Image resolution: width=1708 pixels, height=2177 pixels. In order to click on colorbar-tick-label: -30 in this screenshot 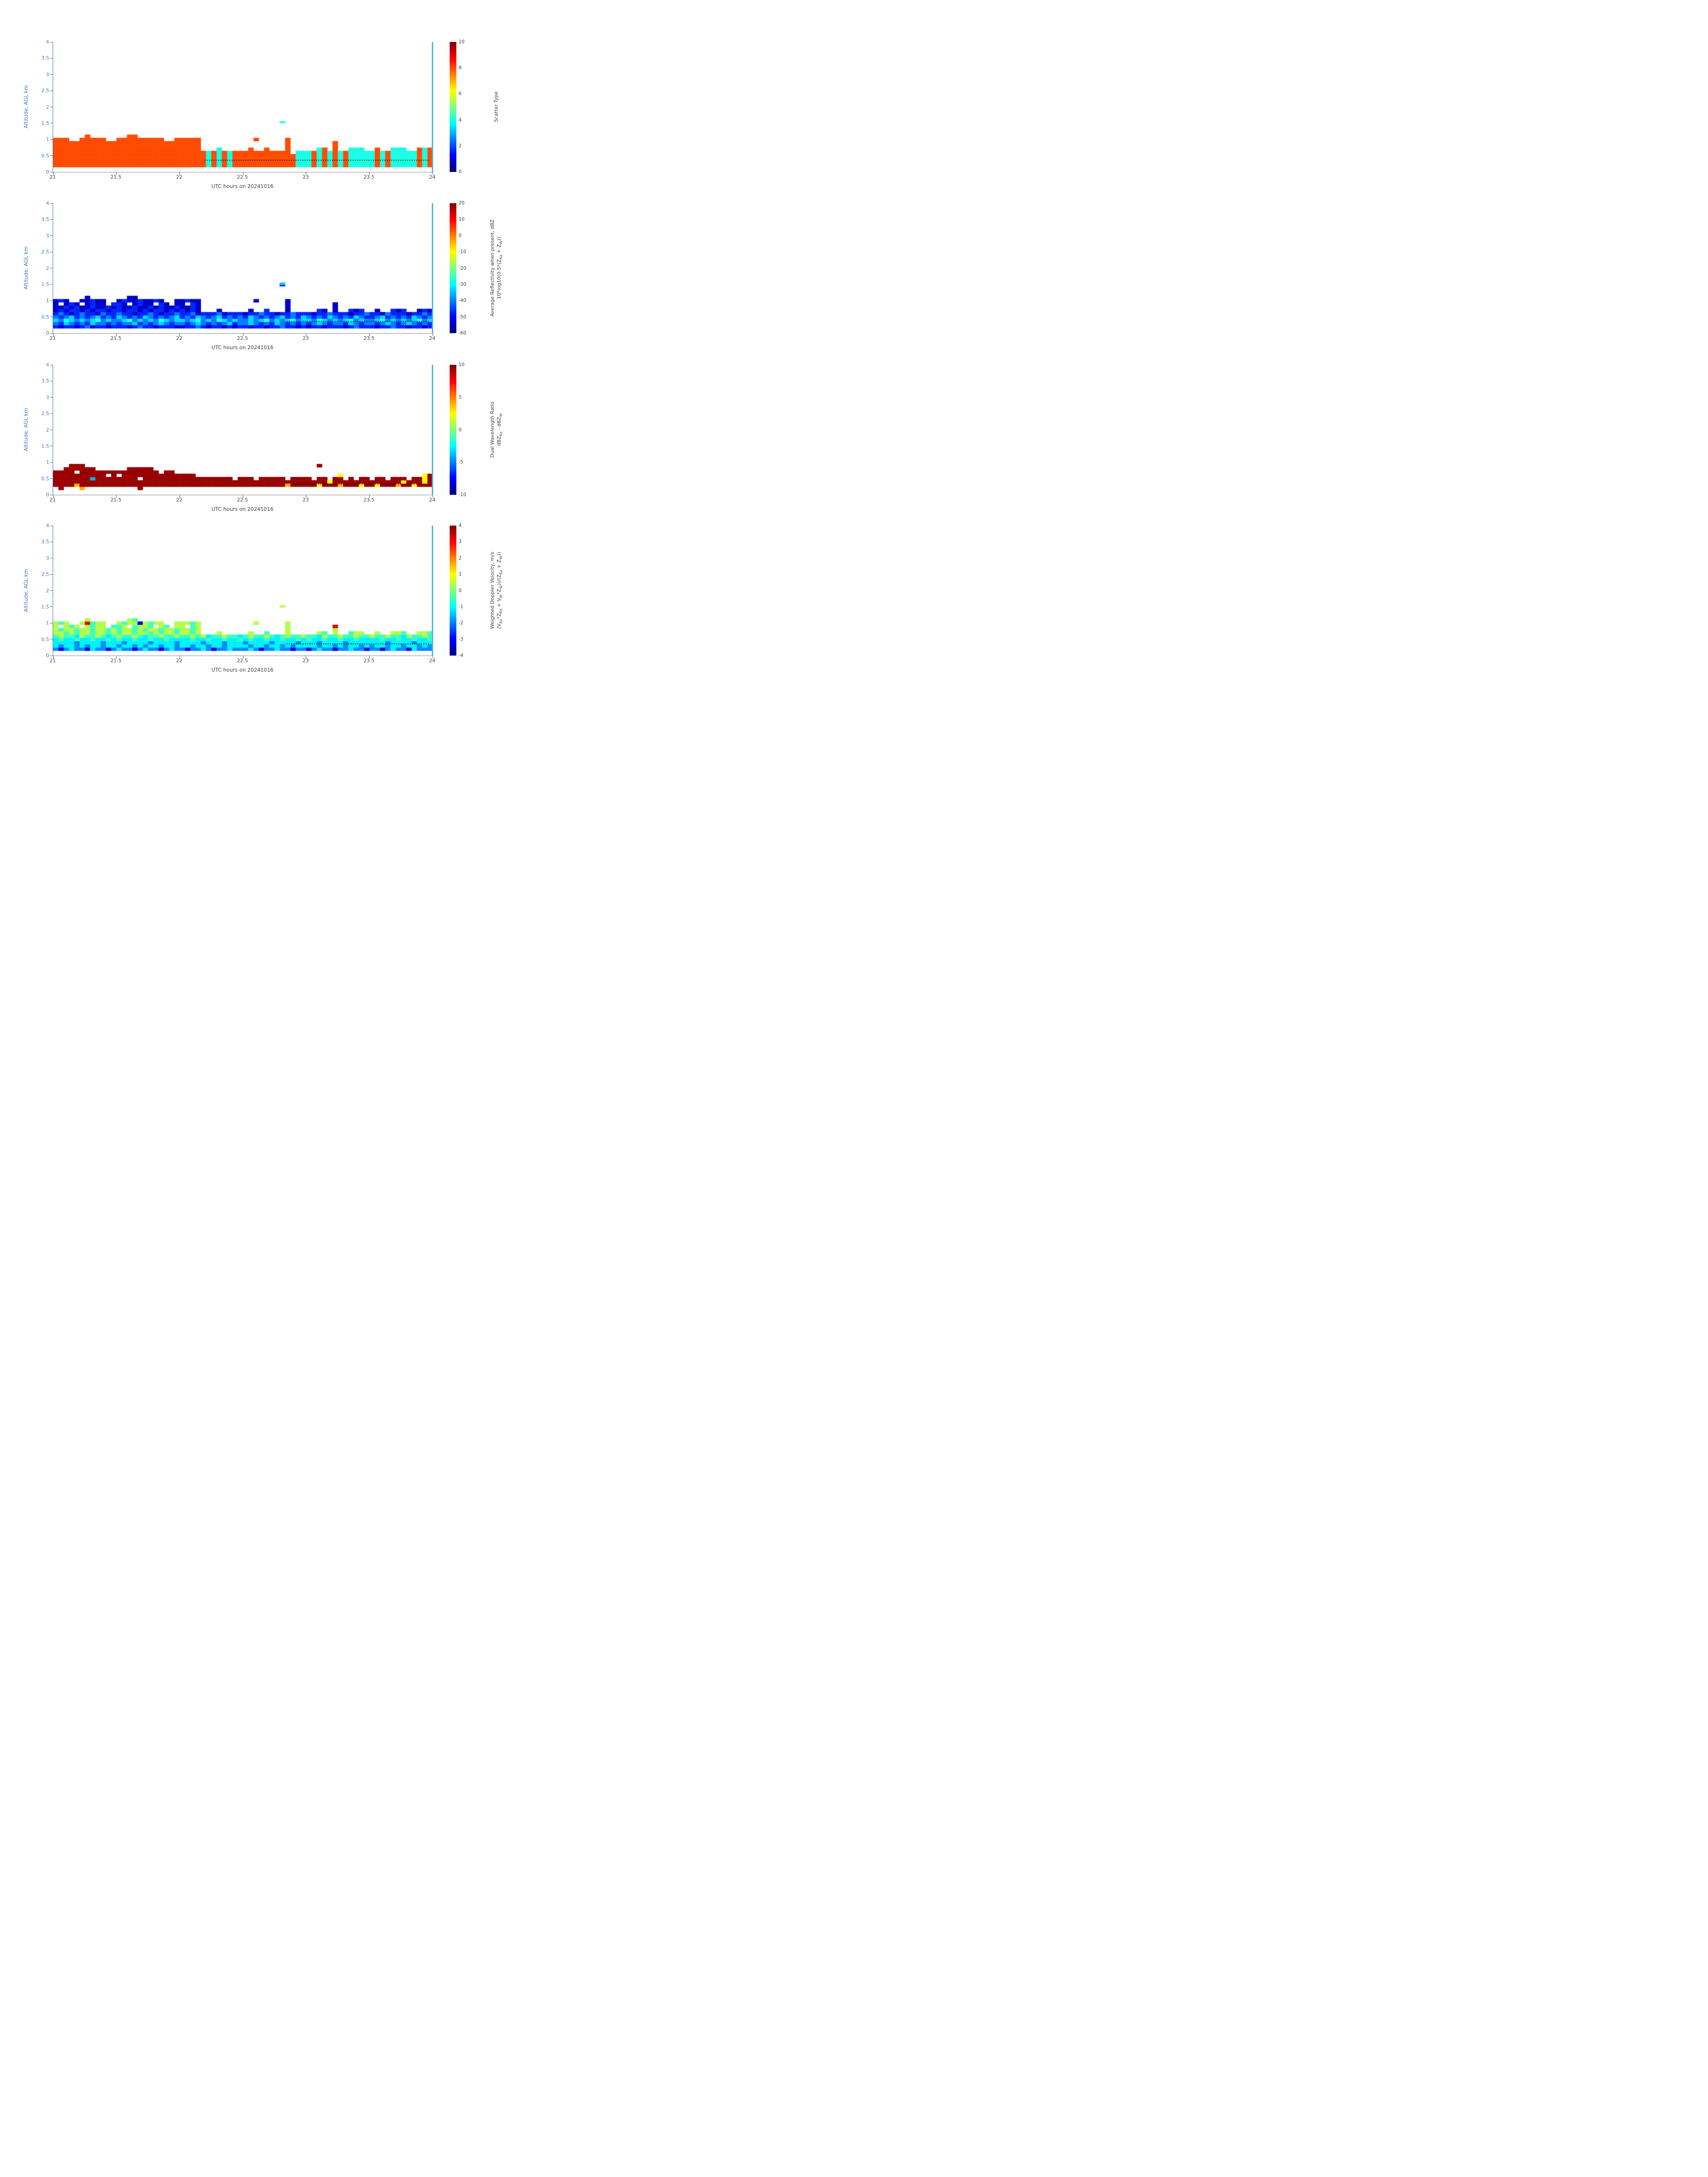, I will do `click(463, 284)`.